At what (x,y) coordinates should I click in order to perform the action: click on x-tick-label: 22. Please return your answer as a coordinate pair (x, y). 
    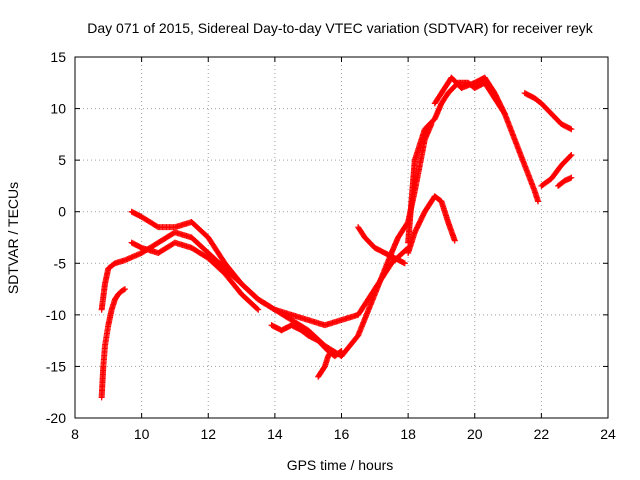
    Looking at the image, I should click on (542, 434).